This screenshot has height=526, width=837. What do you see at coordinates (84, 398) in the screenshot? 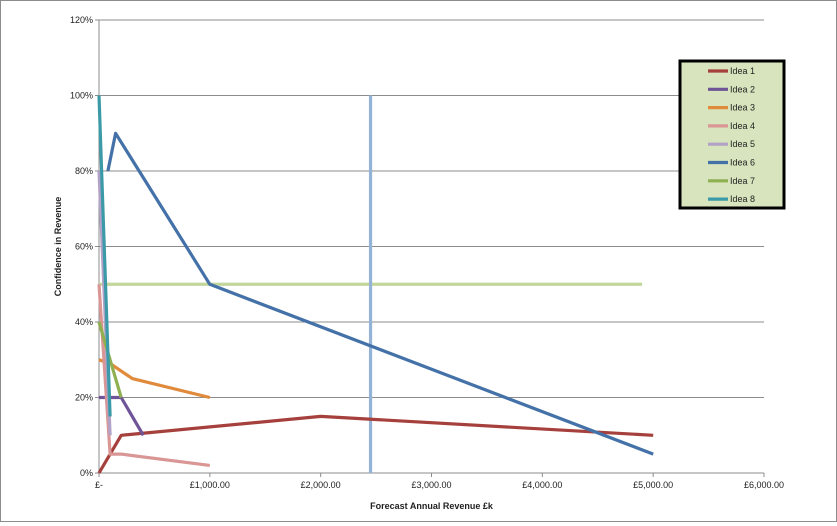
I see `y-tick-label: 20%` at bounding box center [84, 398].